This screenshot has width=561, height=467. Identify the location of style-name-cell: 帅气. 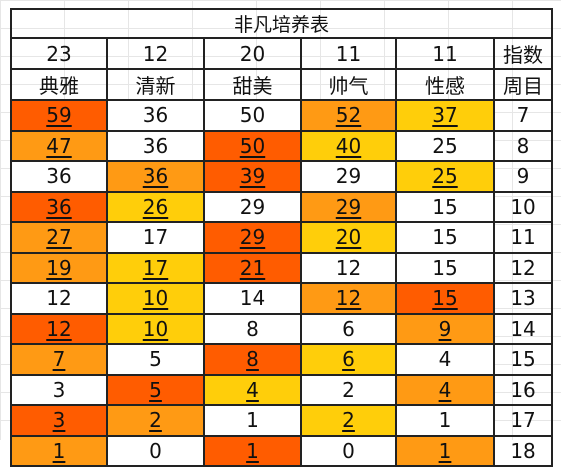
(348, 84).